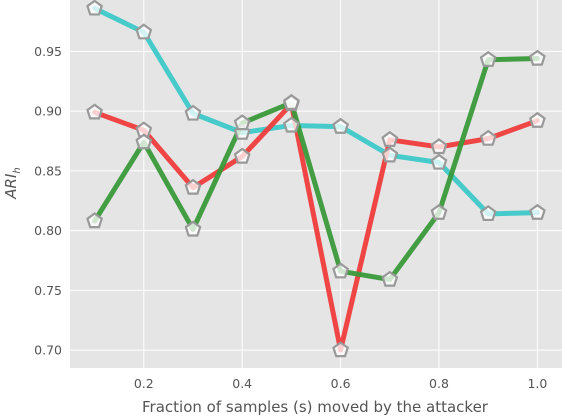  I want to click on x-tick-label: 1.0, so click(537, 383).